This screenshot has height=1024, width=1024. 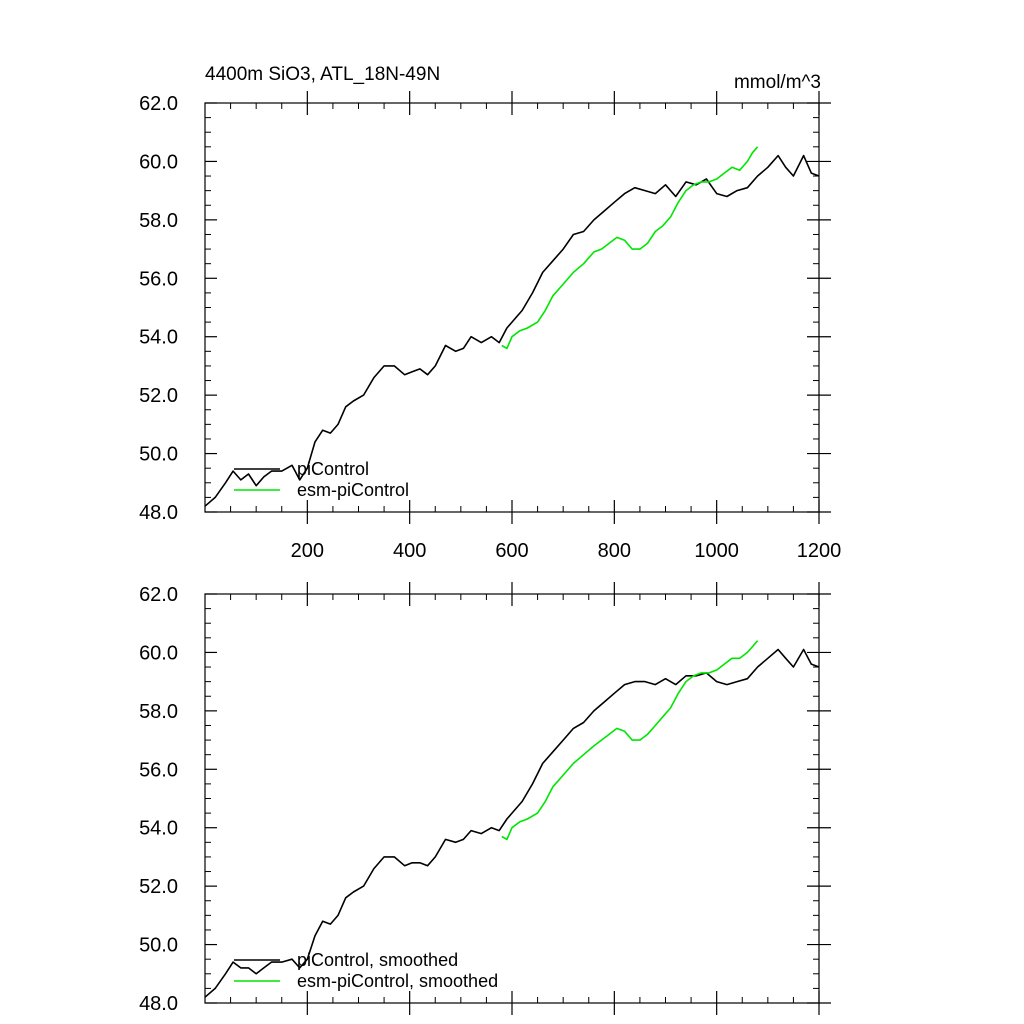 What do you see at coordinates (322, 74) in the screenshot?
I see `chart-title: 4400m SiO3, ATL_18N-49N` at bounding box center [322, 74].